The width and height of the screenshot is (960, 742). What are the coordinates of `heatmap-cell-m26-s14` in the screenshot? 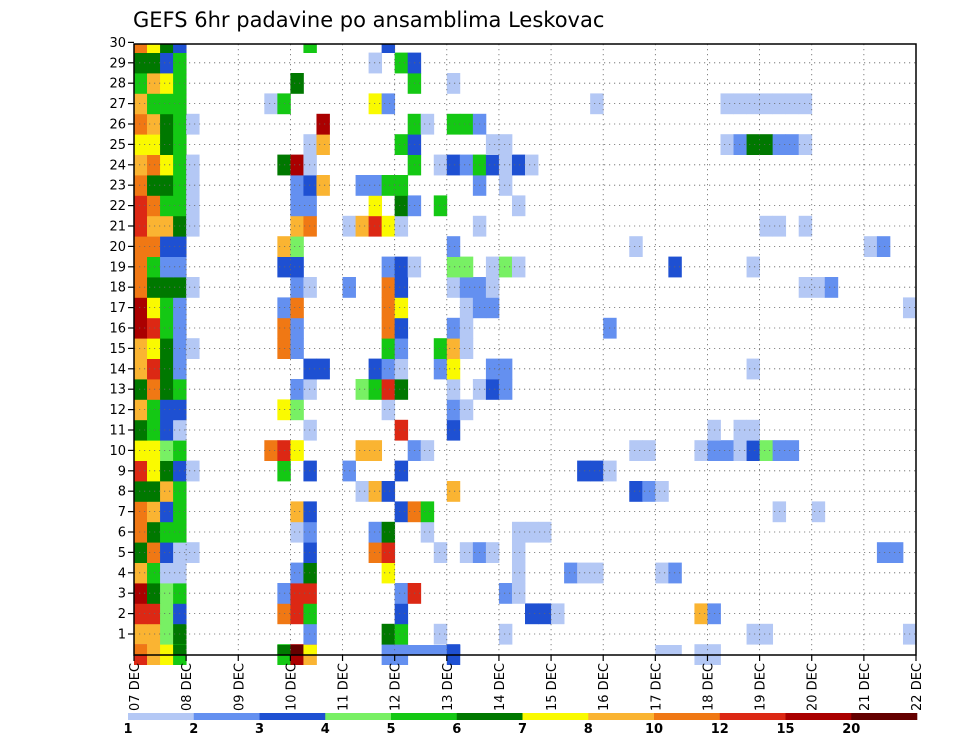 It's located at (323, 124).